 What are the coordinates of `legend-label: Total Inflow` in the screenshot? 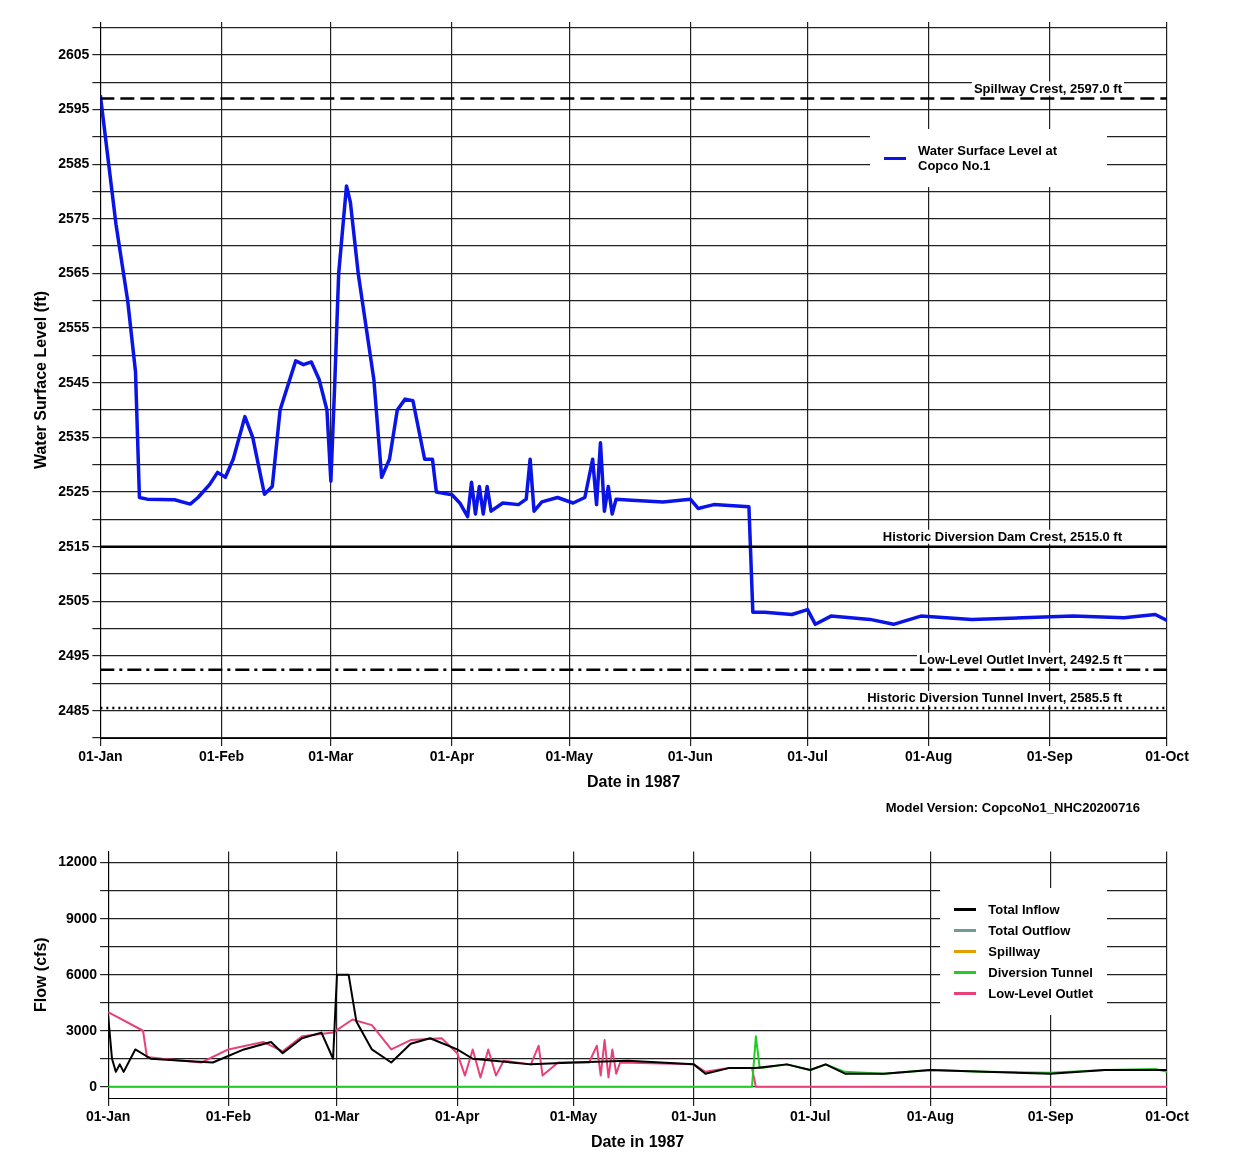 It's located at (1024, 910).